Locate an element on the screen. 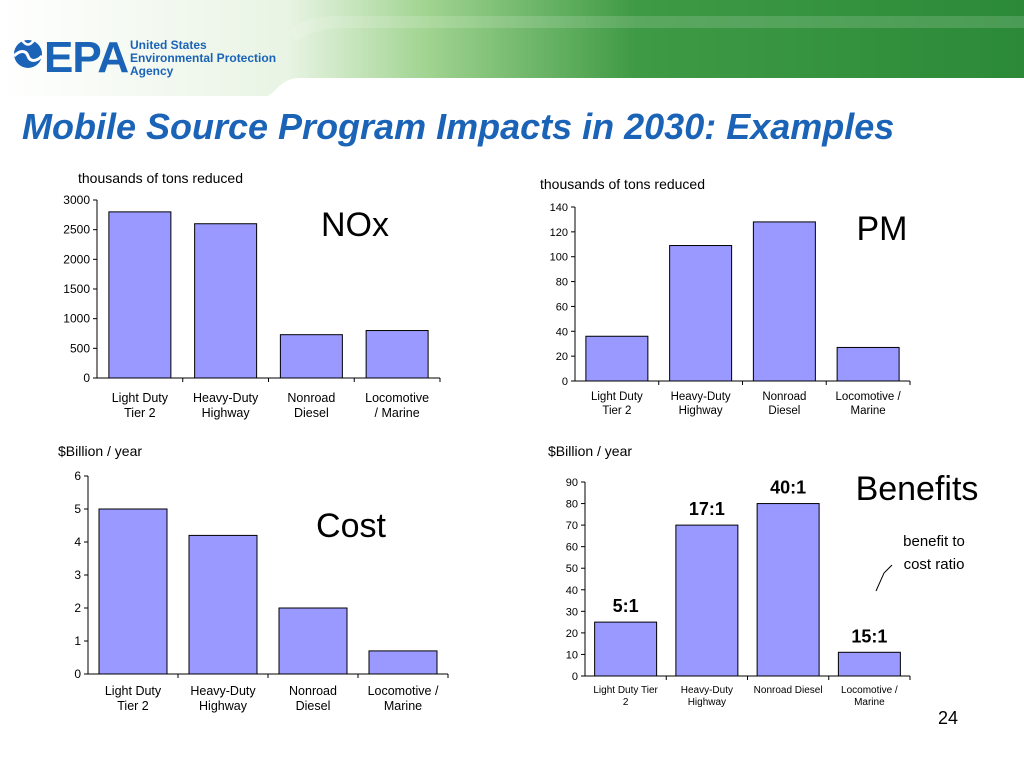 The image size is (1024, 768). pm-category-label: Heavy-Duty is located at coordinates (701, 397).